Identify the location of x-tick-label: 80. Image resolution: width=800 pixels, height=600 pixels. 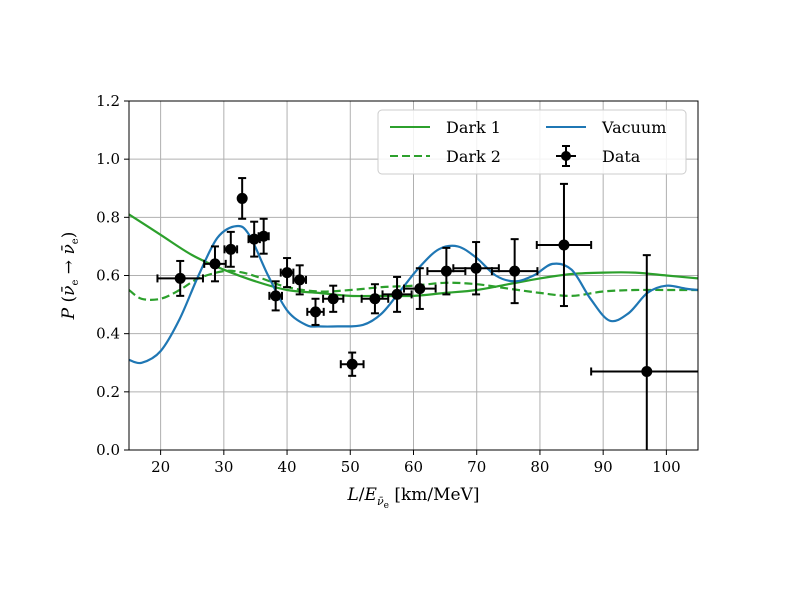
(539, 467).